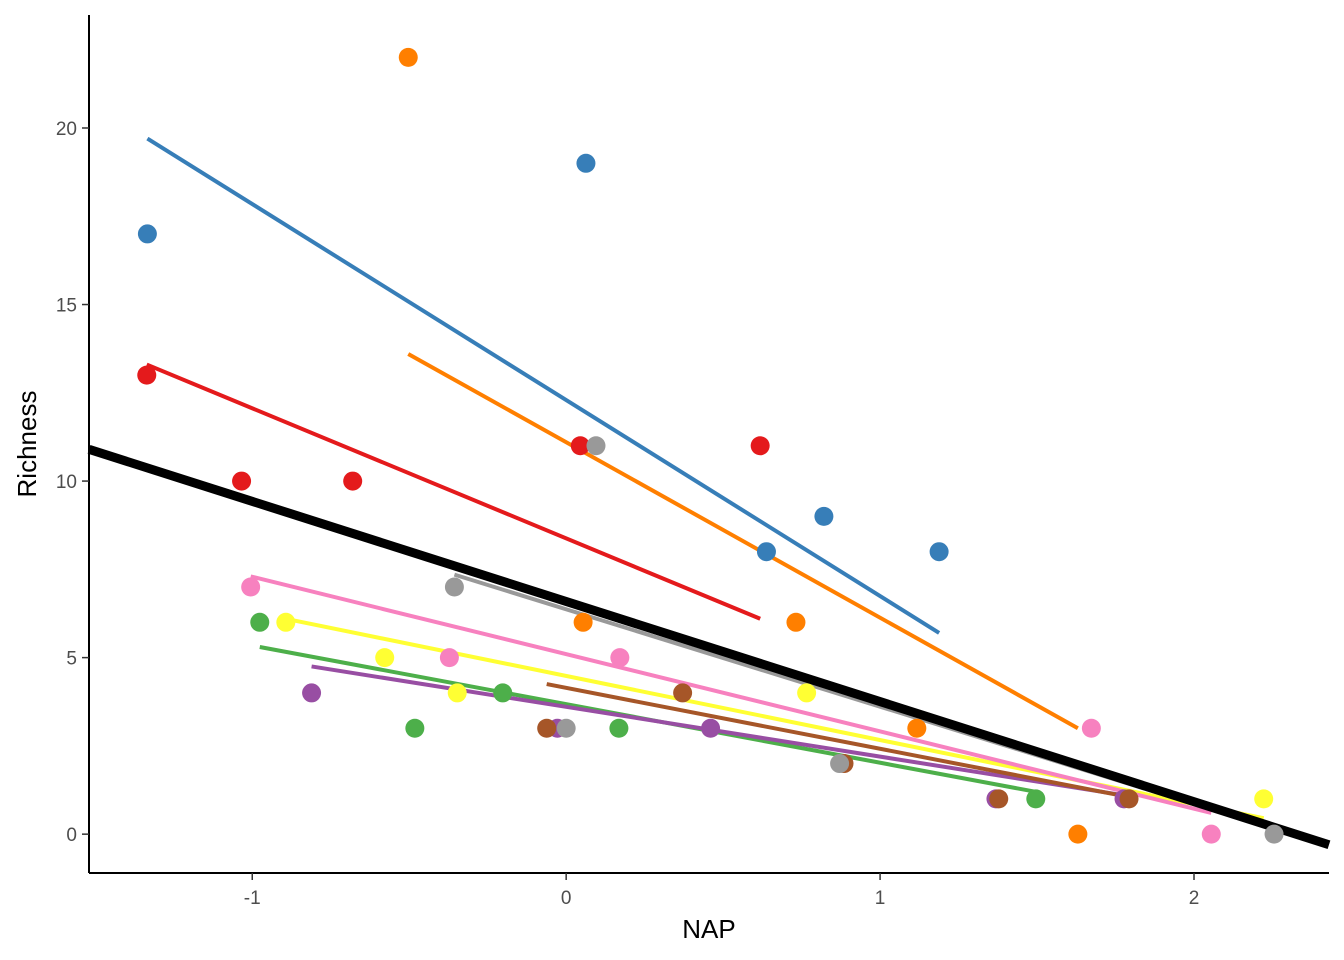 This screenshot has height=960, width=1344. Describe the element at coordinates (27, 444) in the screenshot. I see `y-axis-title: Richness` at that location.